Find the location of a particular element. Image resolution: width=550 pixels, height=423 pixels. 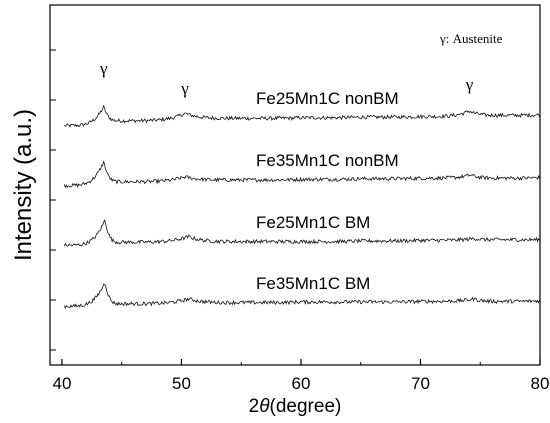

series-label-0: Fe25Mn1C nonBM is located at coordinates (327, 98).